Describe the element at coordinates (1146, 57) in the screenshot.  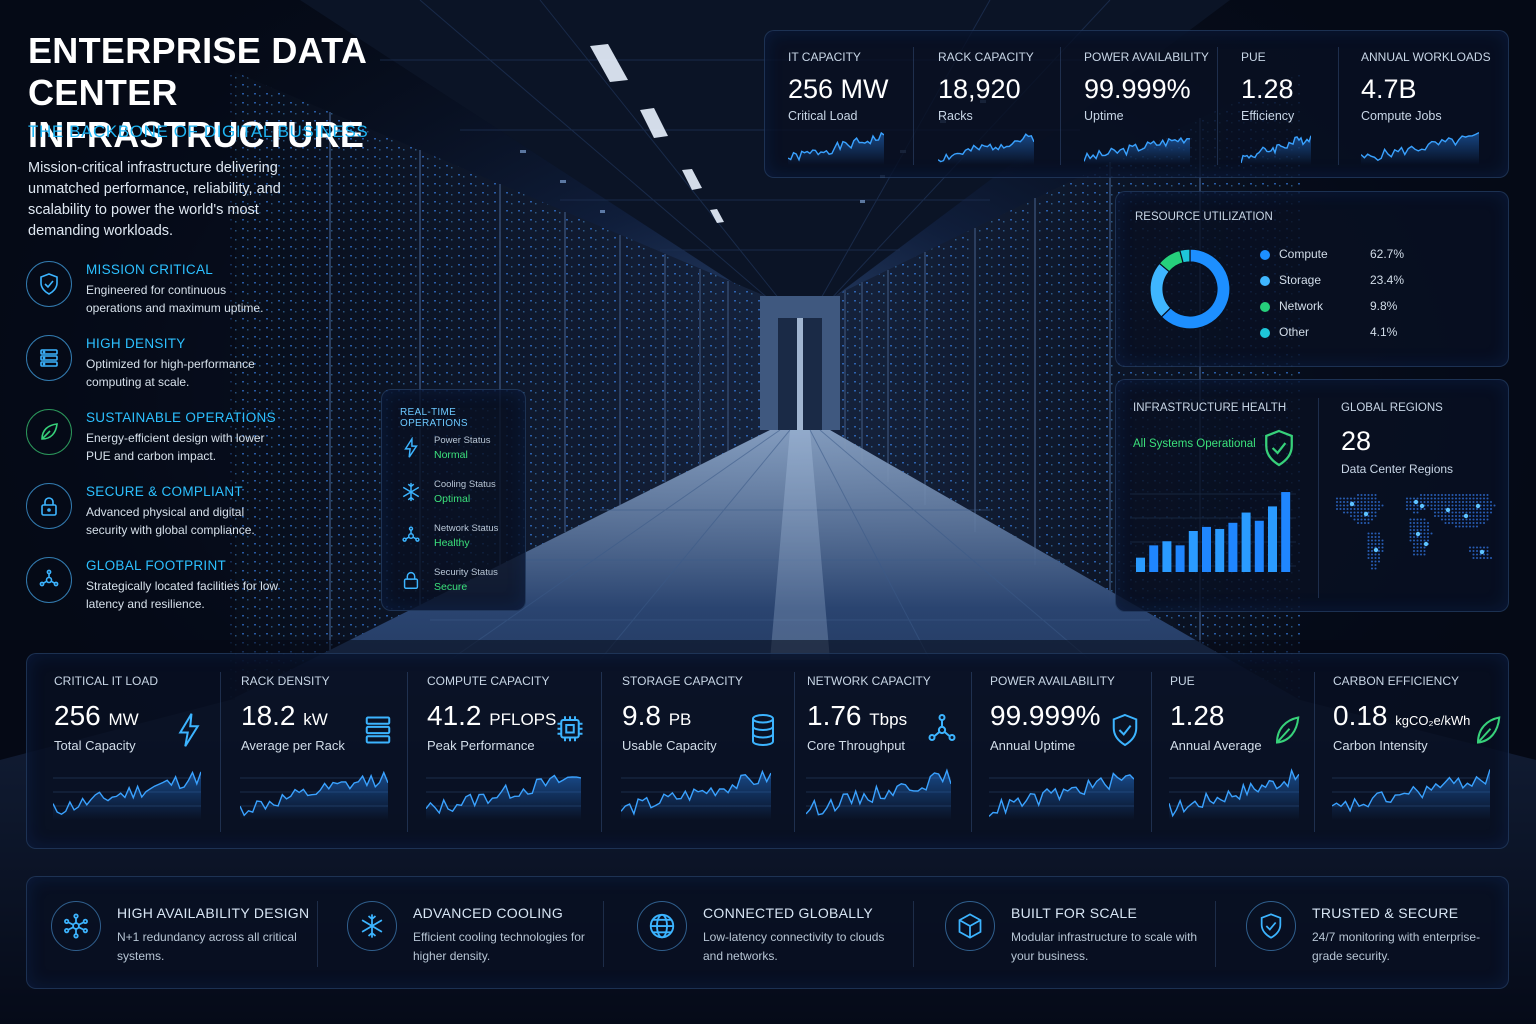
I see `kpi-label: POWER AVAILABILITY` at that location.